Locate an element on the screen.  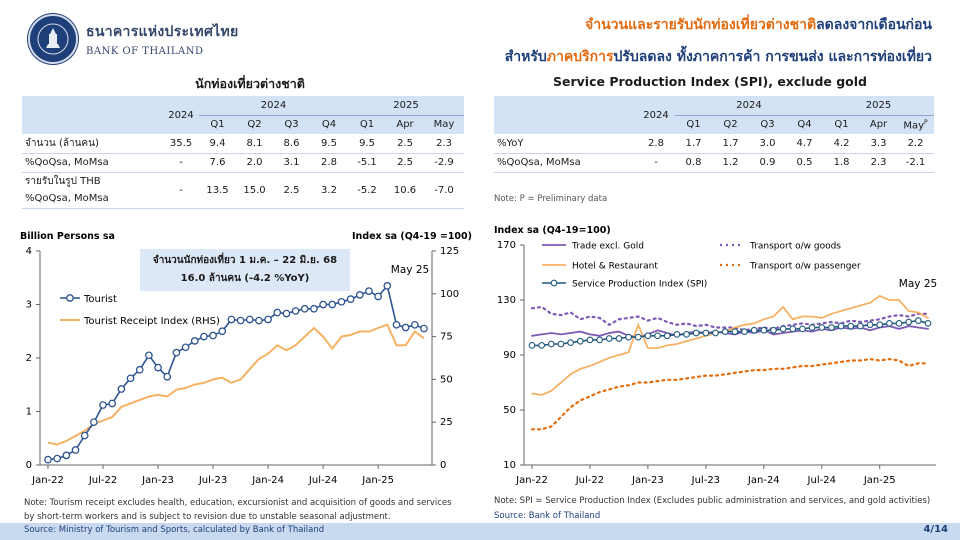
bank-name-english: BANK OF THAILAND is located at coordinates (145, 51).